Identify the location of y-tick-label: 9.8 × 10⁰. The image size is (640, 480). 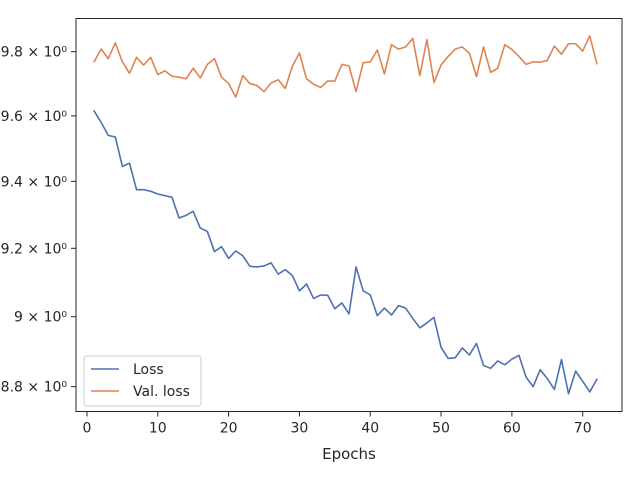
(34, 53).